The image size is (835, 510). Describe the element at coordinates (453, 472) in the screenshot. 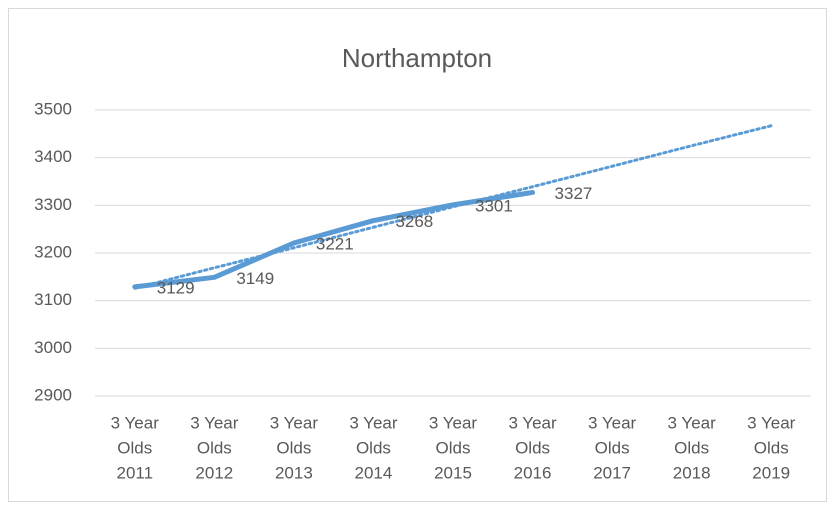

I see `x-tick-label: 2015` at that location.